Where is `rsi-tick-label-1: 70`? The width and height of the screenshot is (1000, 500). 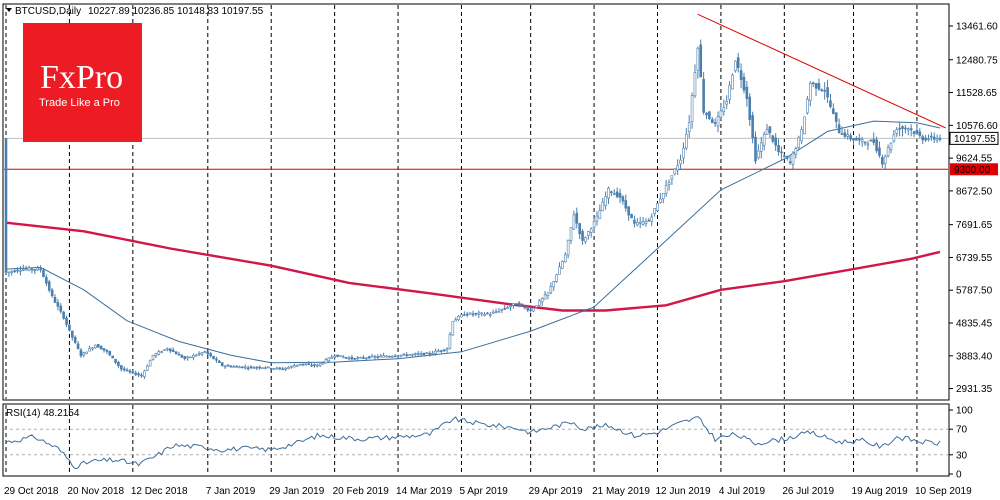 rsi-tick-label-1: 70 is located at coordinates (962, 430).